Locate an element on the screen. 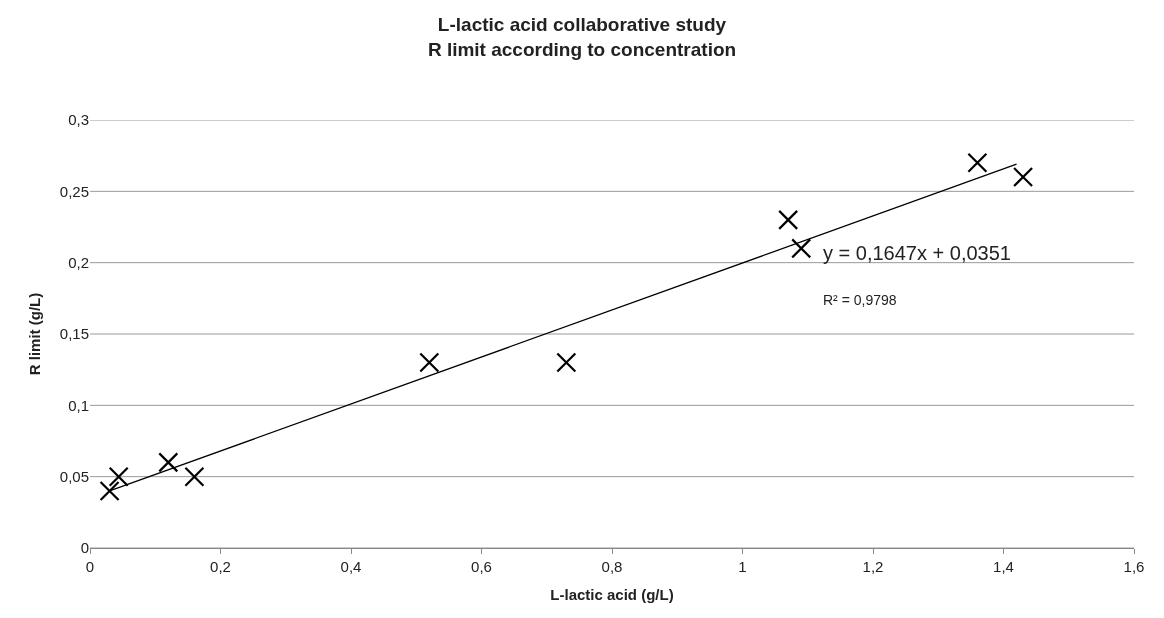  y-tick-label: 0,1 is located at coordinates (78, 405).